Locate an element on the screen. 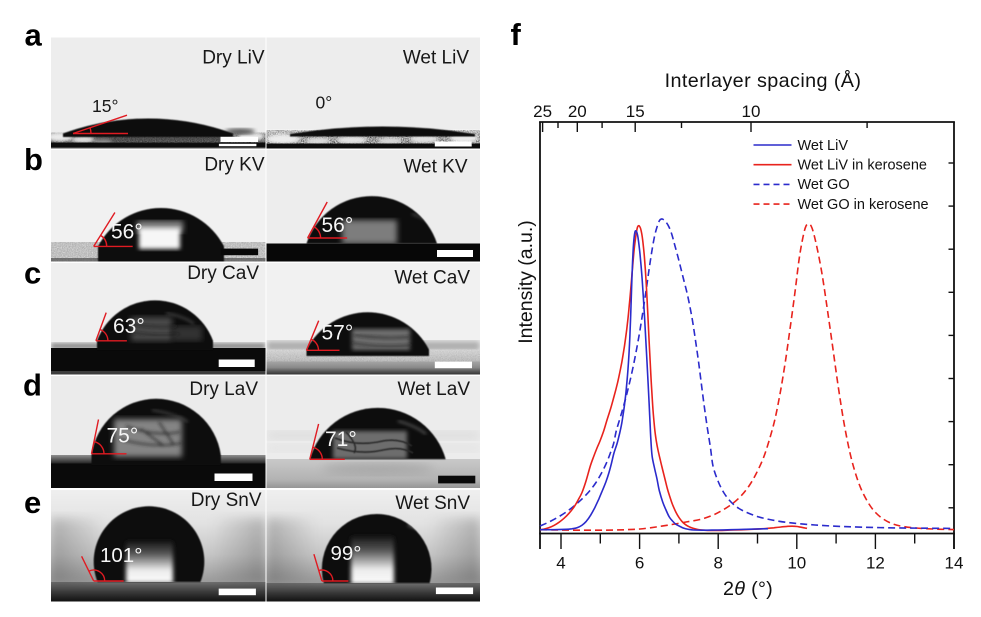  svg-text: Wet CaV is located at coordinates (432, 278).